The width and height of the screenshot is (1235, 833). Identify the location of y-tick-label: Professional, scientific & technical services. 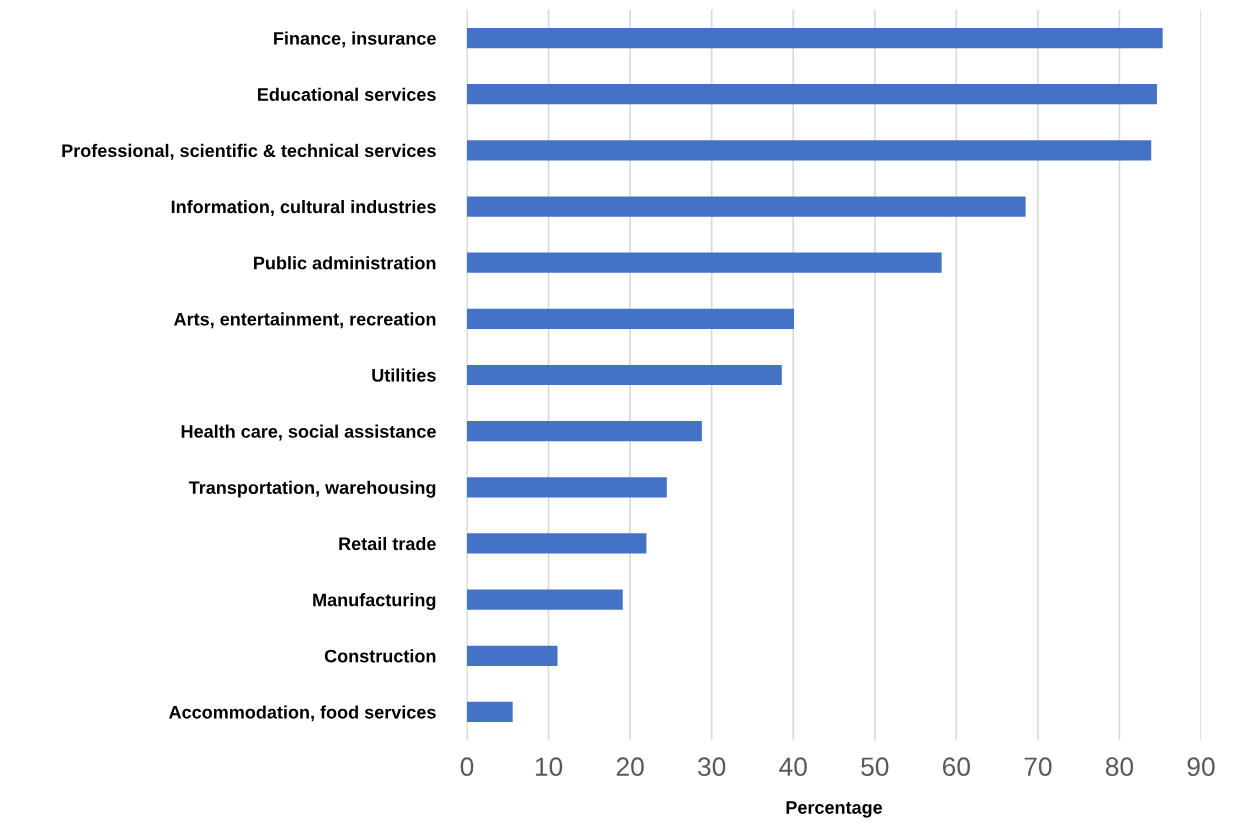
(249, 151).